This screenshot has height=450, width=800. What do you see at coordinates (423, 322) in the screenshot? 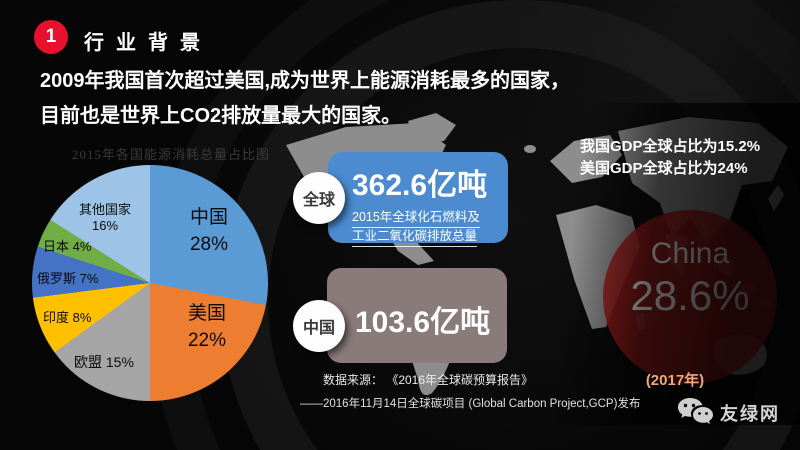
I see `china-emissions-value: 103.6亿吨` at bounding box center [423, 322].